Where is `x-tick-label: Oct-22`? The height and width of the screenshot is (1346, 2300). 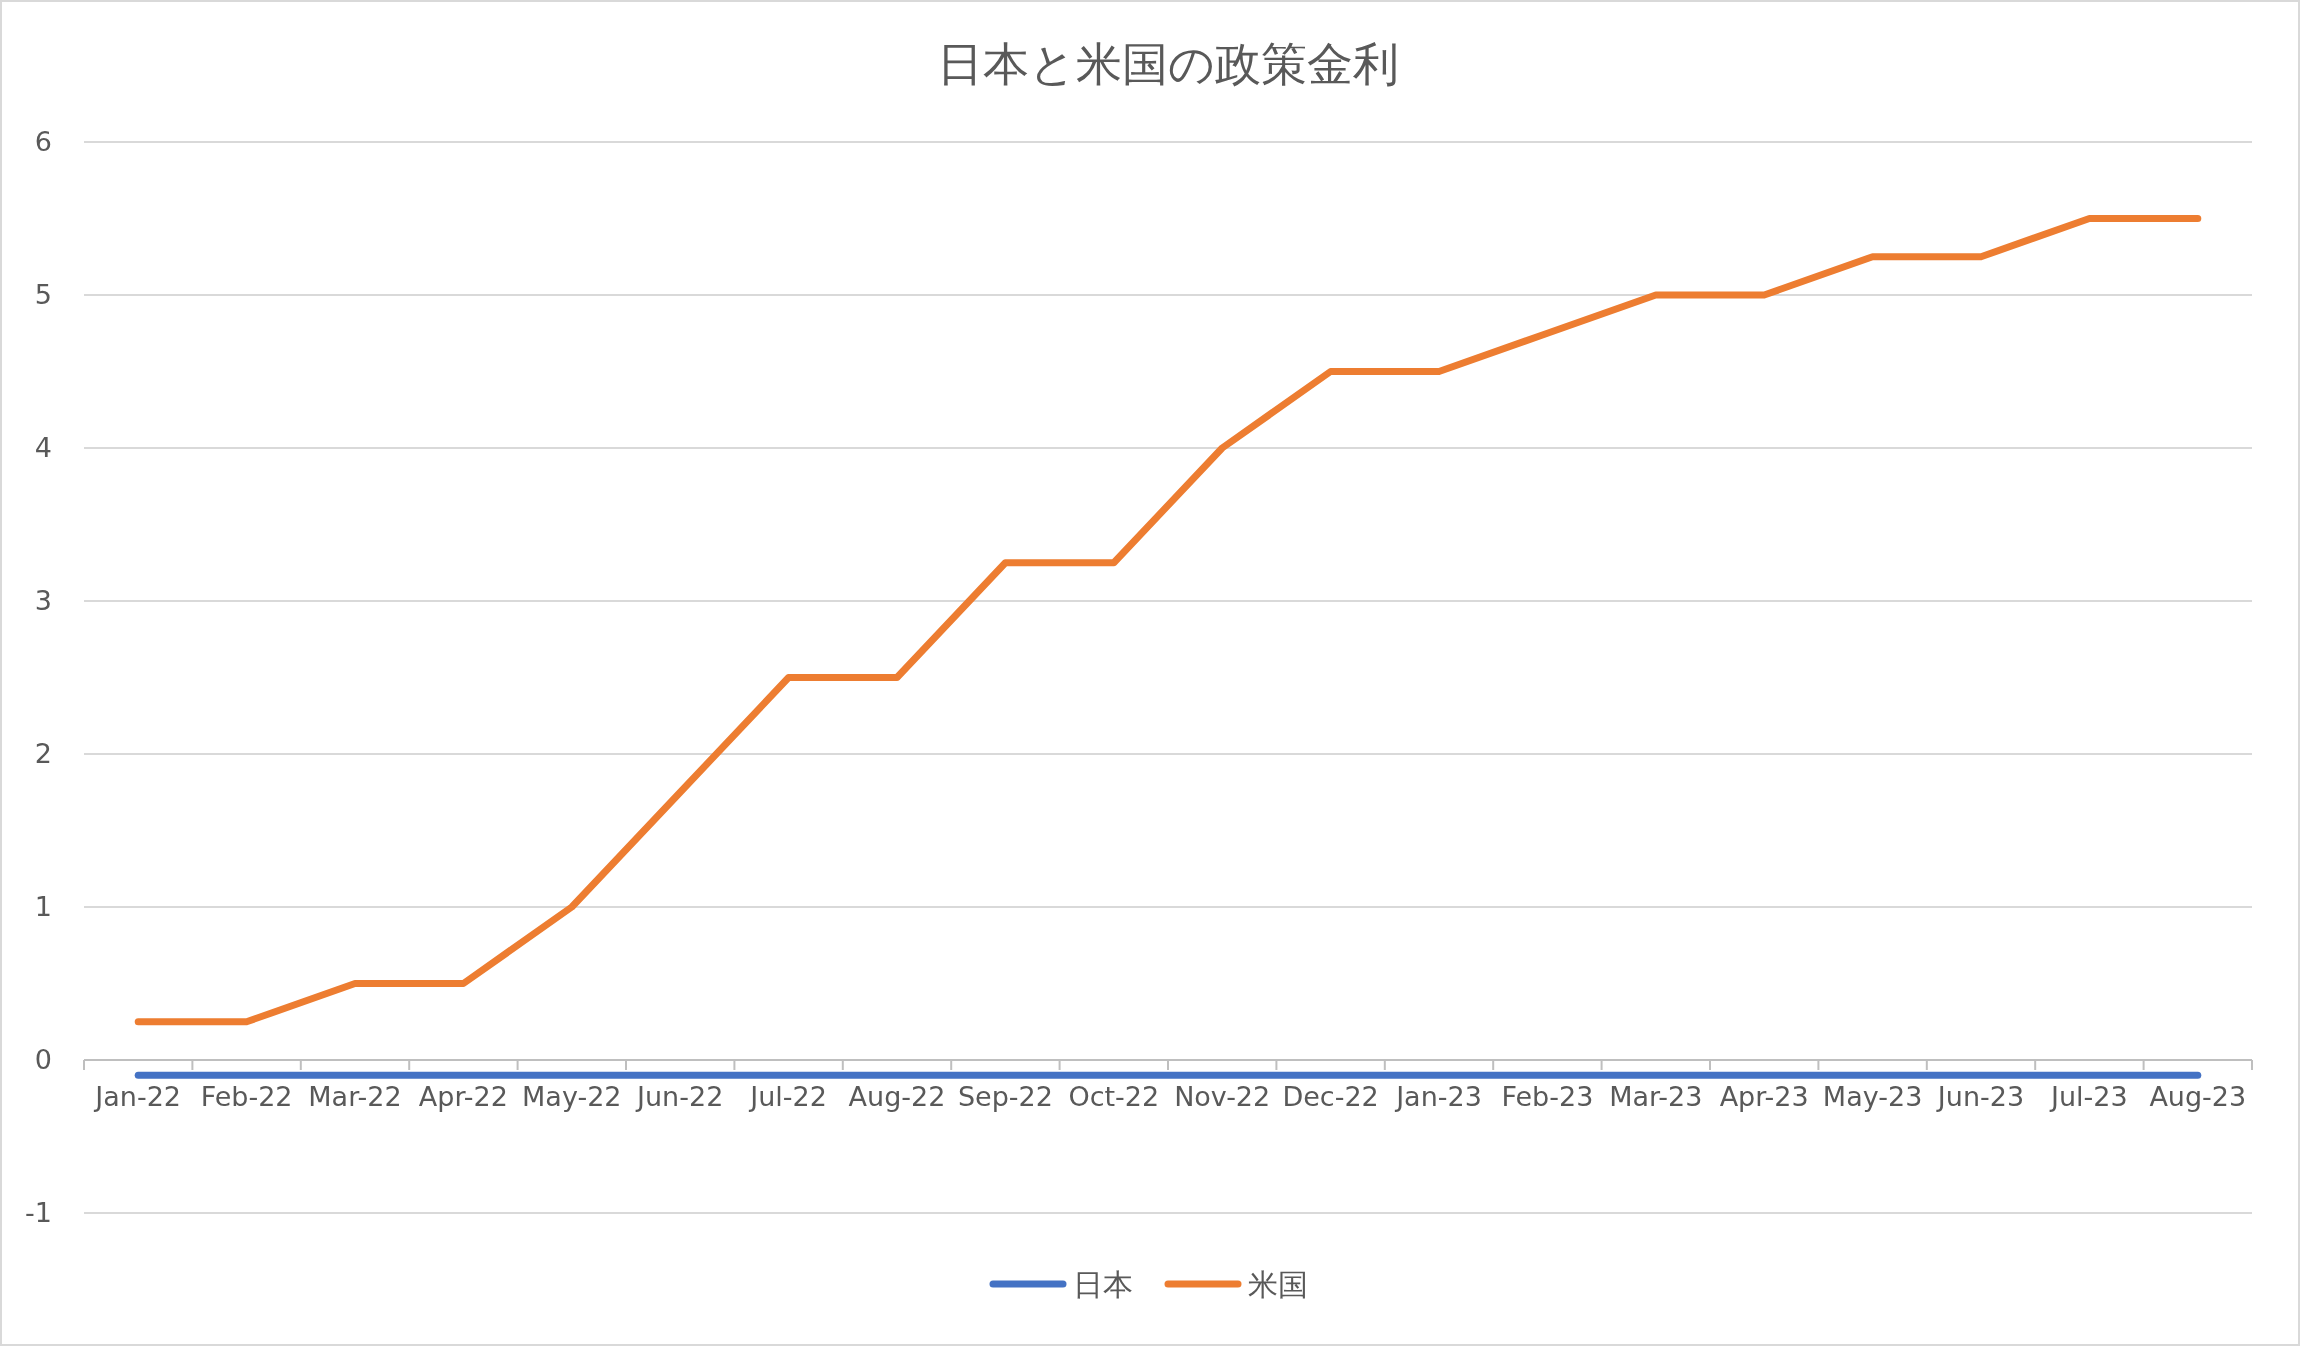
x-tick-label: Oct-22 is located at coordinates (1114, 1096).